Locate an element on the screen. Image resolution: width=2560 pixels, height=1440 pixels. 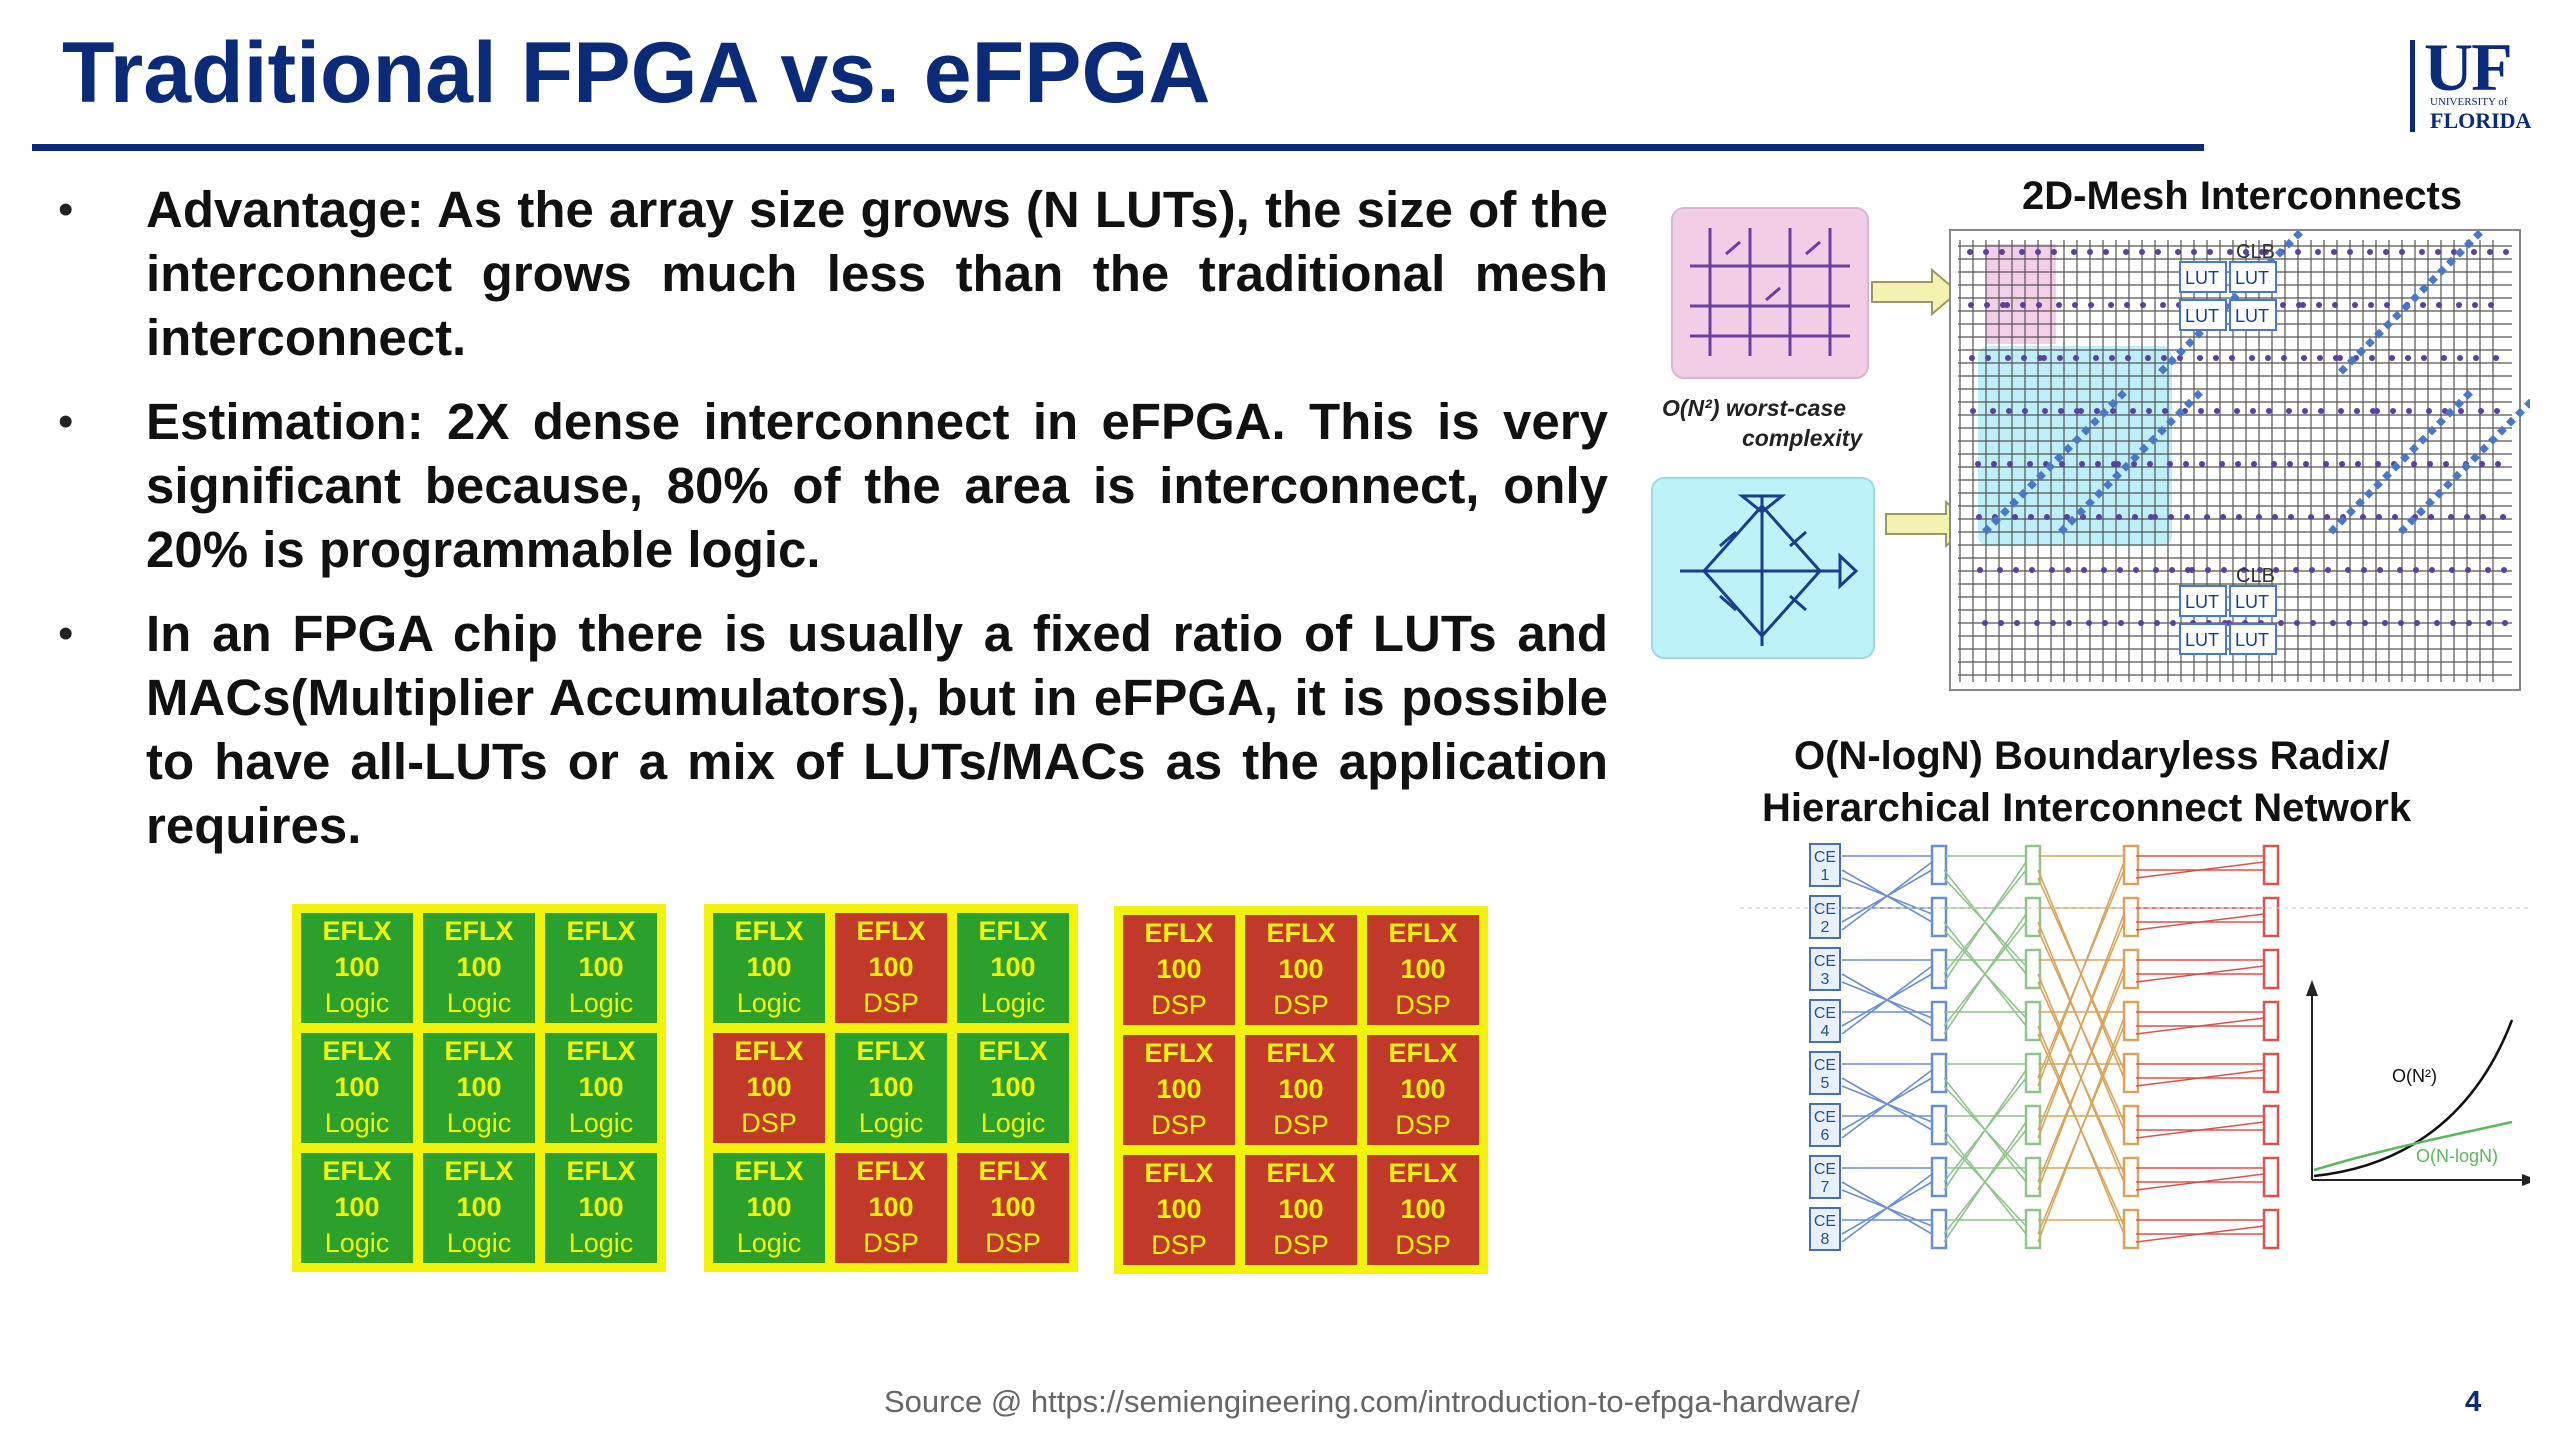
ce-label-num: 7 is located at coordinates (1825, 1187).